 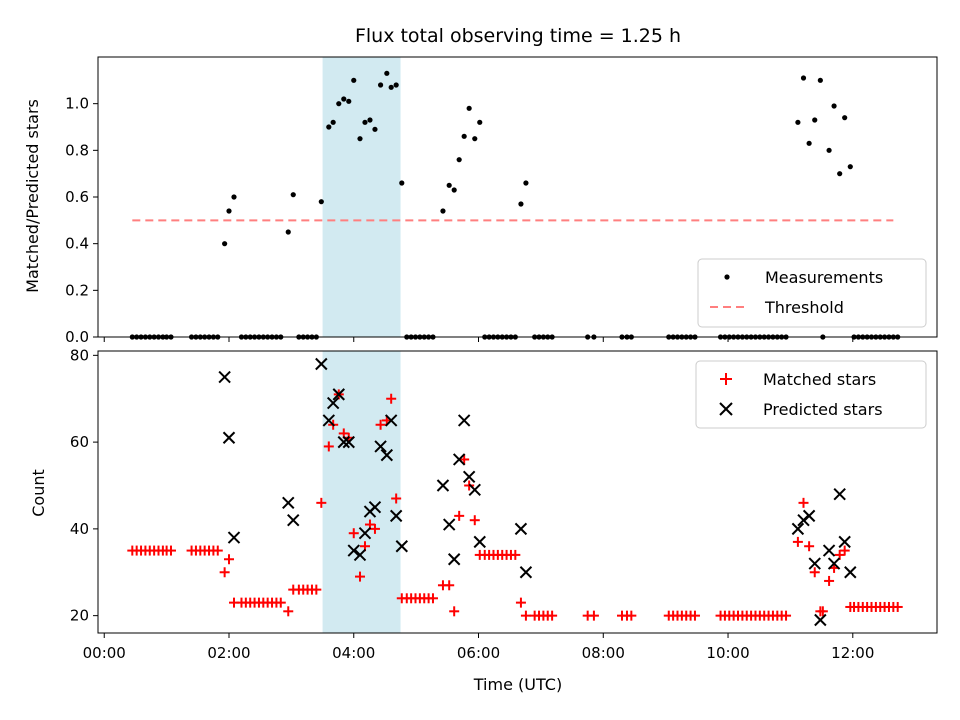 I want to click on x-tick-label: 10:00, so click(x=727, y=653).